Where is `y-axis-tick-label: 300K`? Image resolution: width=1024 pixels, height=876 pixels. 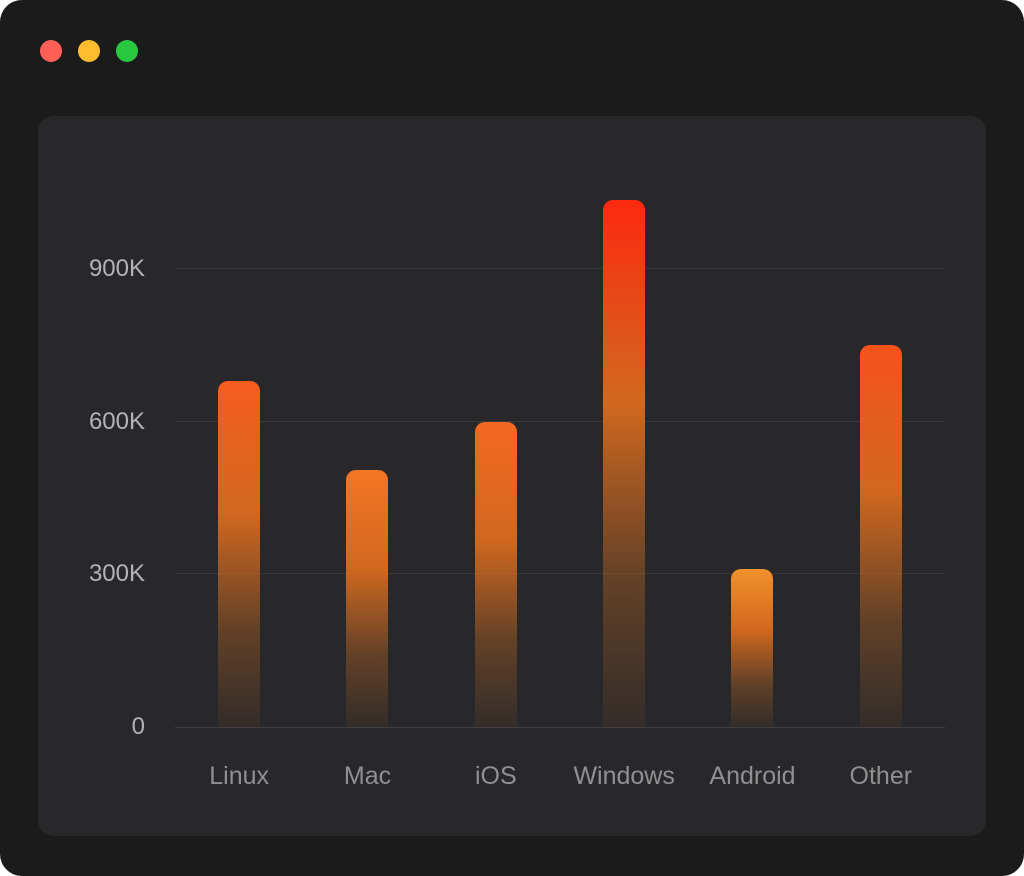
y-axis-tick-label: 300K is located at coordinates (116, 574).